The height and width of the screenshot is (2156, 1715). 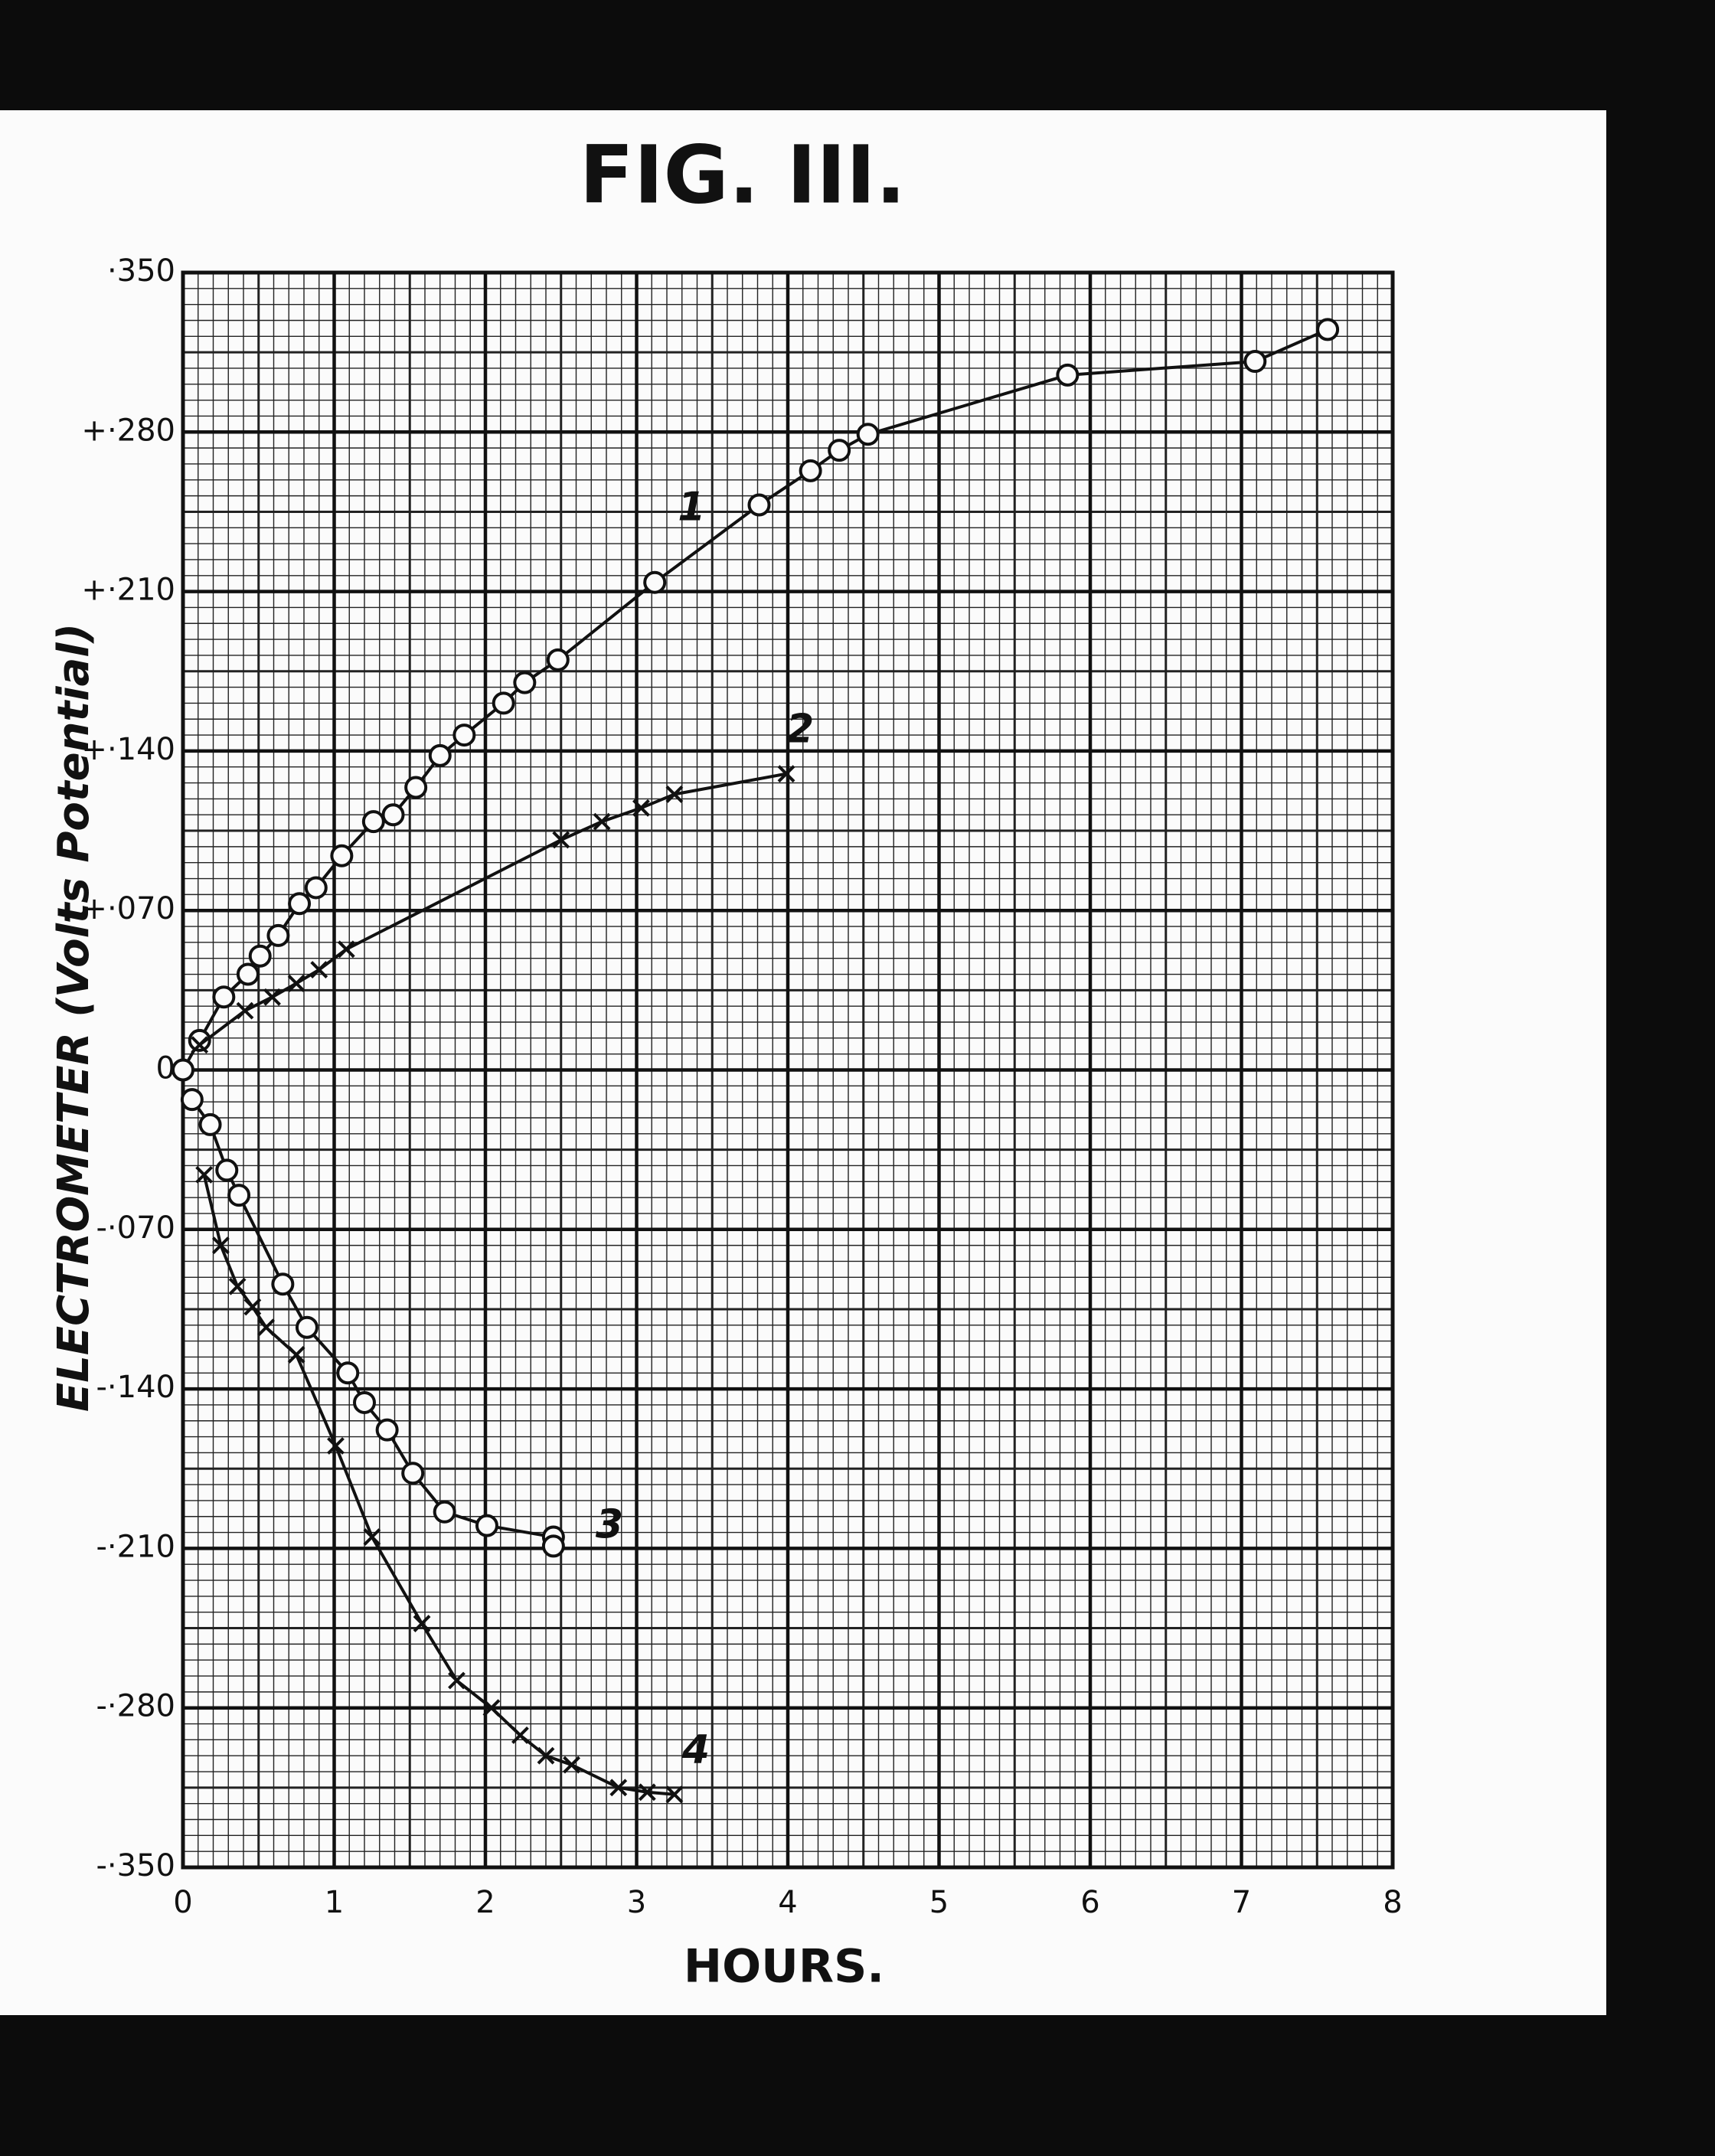 I want to click on x-tick-label: 5, so click(x=939, y=1902).